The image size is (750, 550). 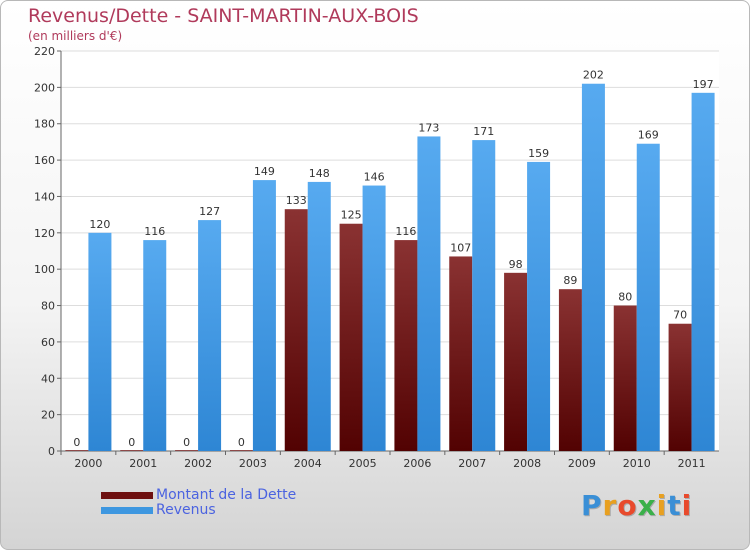 I want to click on data-label-revenus: 159, so click(x=538, y=153).